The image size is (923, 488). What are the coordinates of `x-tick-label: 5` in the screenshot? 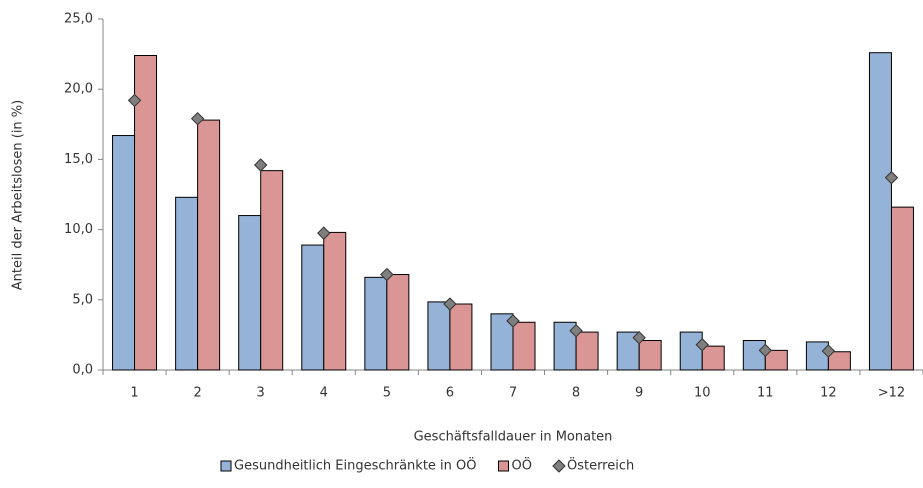 It's located at (387, 393).